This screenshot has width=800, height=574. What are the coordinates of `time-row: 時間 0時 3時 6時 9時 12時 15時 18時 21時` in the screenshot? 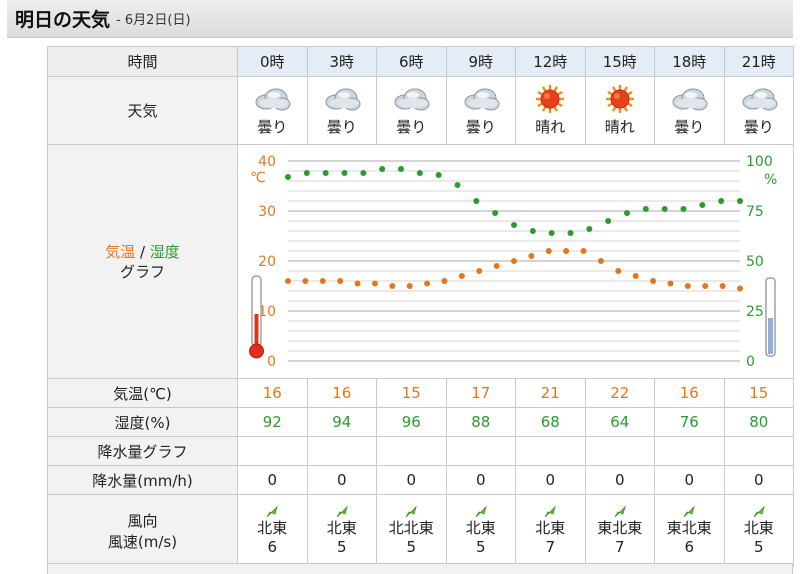 It's located at (420, 61).